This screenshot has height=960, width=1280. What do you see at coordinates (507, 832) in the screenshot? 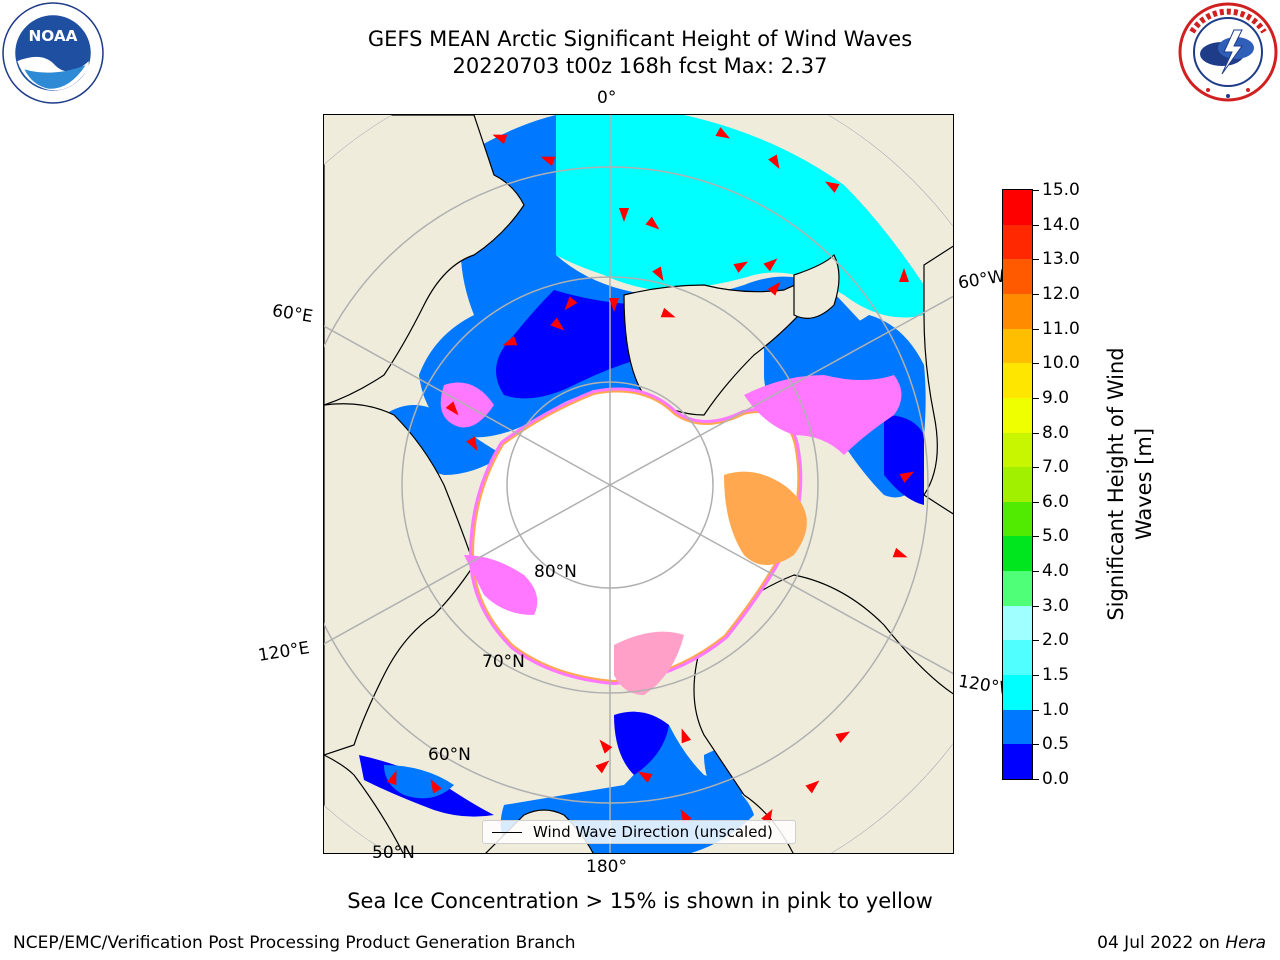
I see `legend-line-swatch` at bounding box center [507, 832].